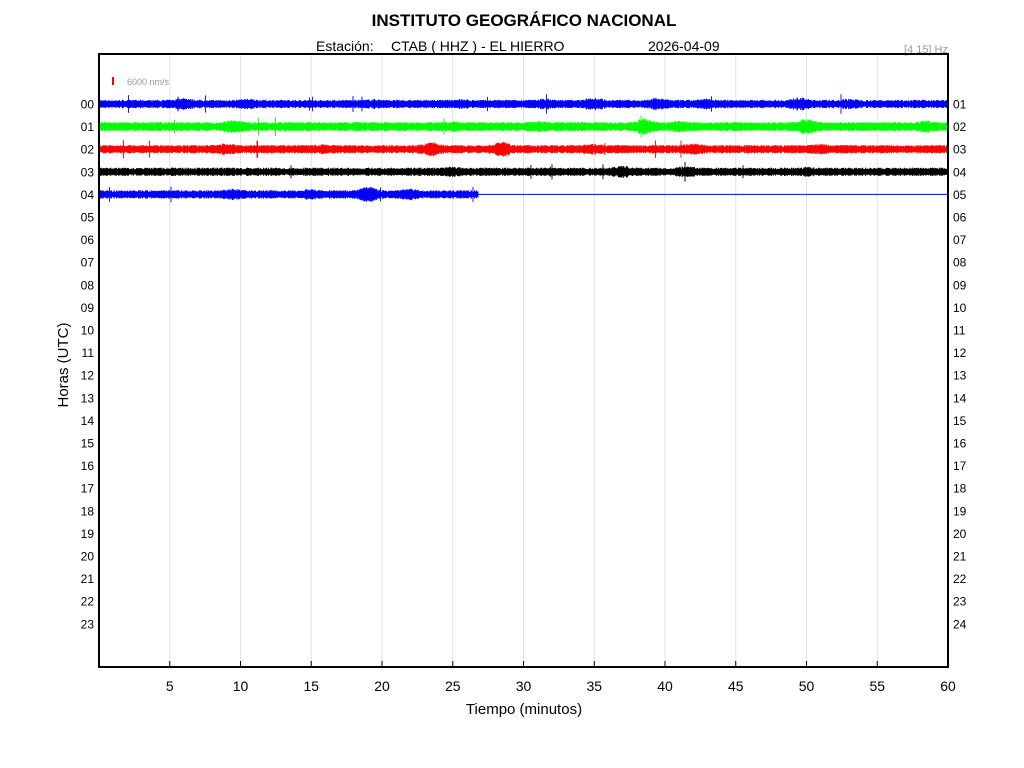 This screenshot has height=768, width=1024. I want to click on hour-label-left: 13, so click(88, 398).